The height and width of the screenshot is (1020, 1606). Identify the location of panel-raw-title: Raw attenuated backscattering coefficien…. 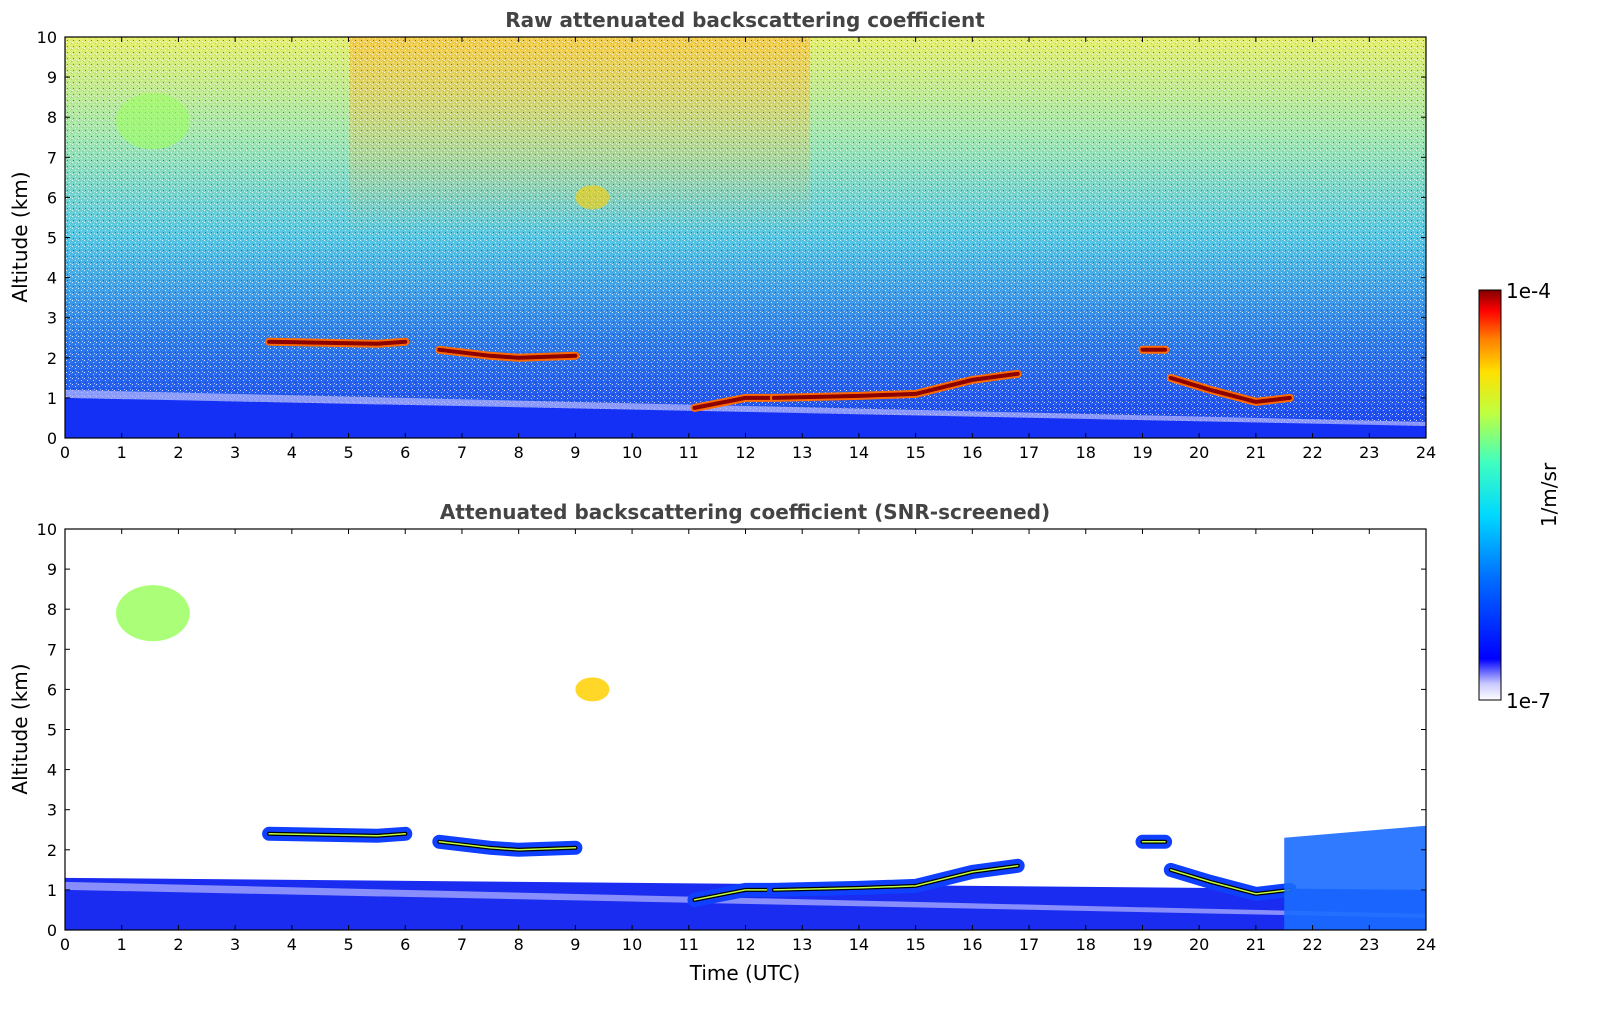
(745, 20).